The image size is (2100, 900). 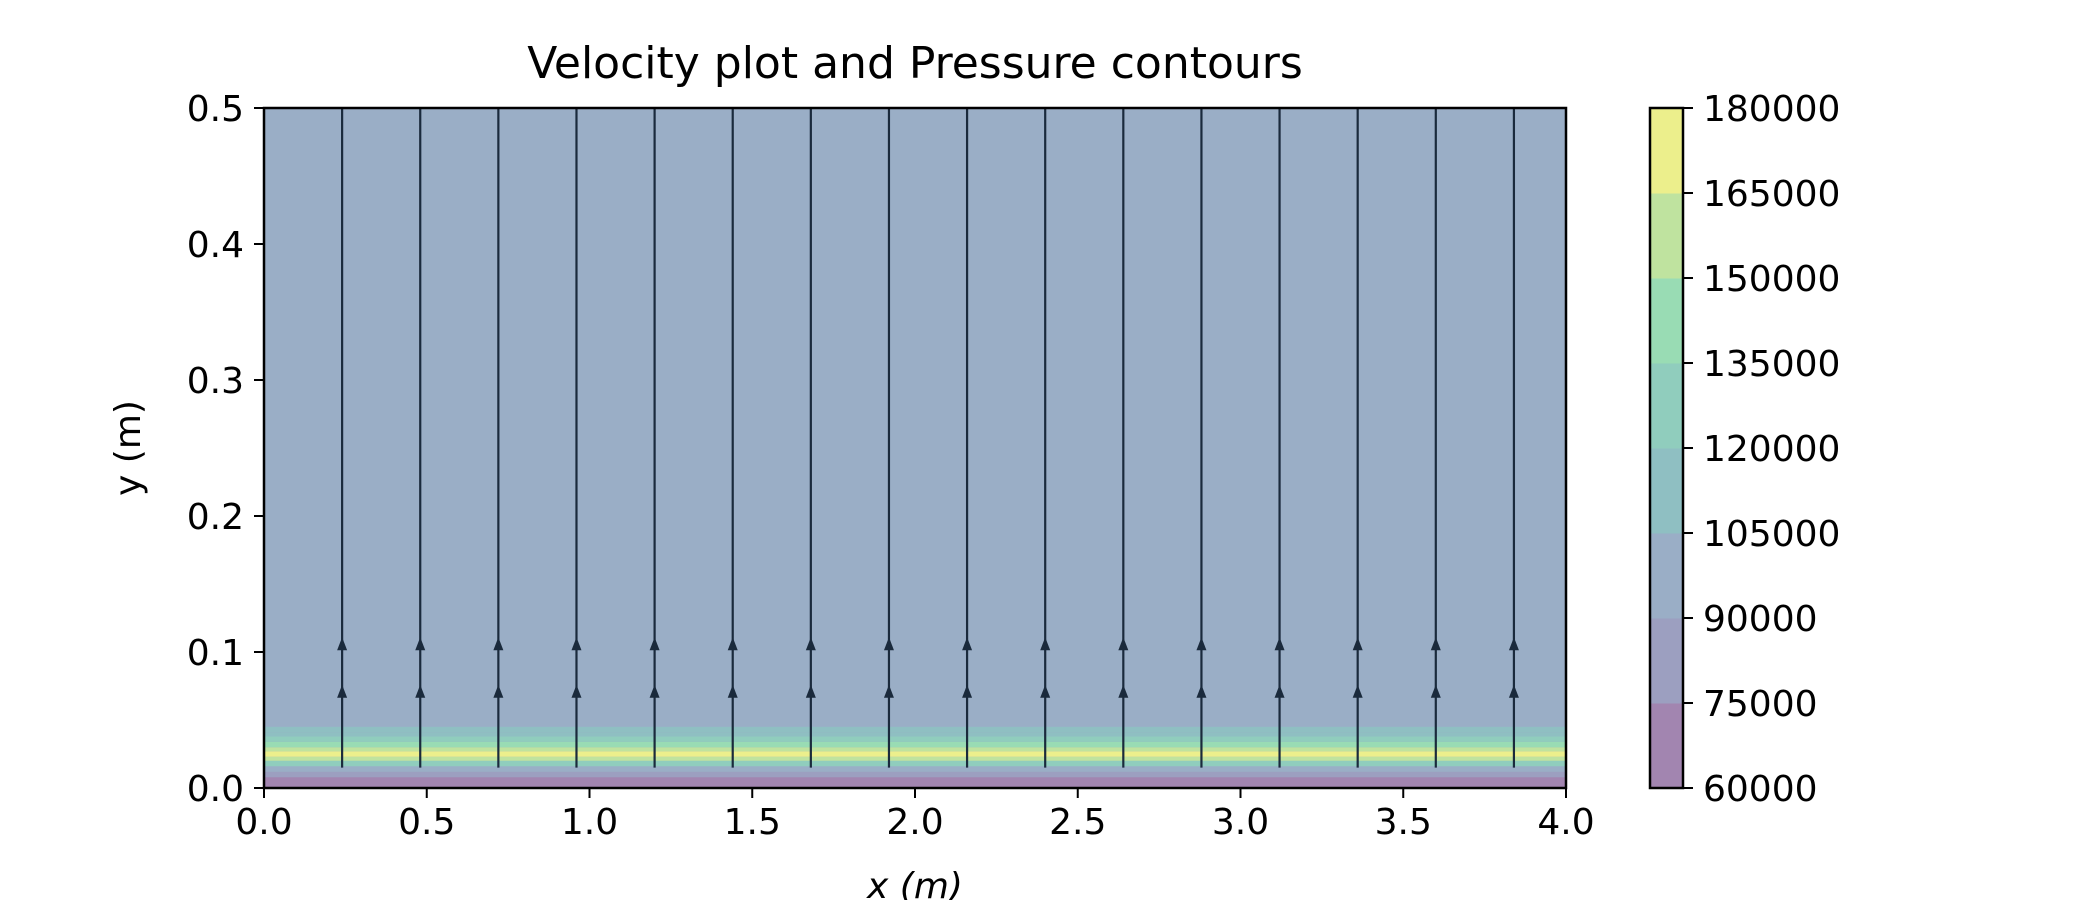 What do you see at coordinates (225, 449) in the screenshot?
I see `y-axis: 0.0 0.1 0.2 0.3 0.4 0.5` at bounding box center [225, 449].